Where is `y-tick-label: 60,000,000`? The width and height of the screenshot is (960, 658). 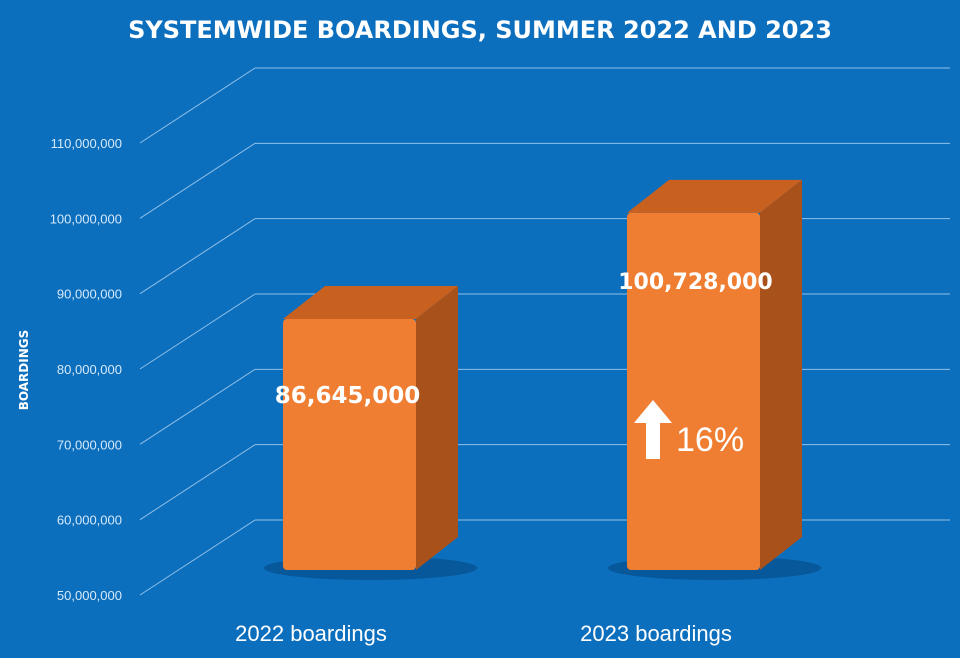
y-tick-label: 60,000,000 is located at coordinates (89, 520).